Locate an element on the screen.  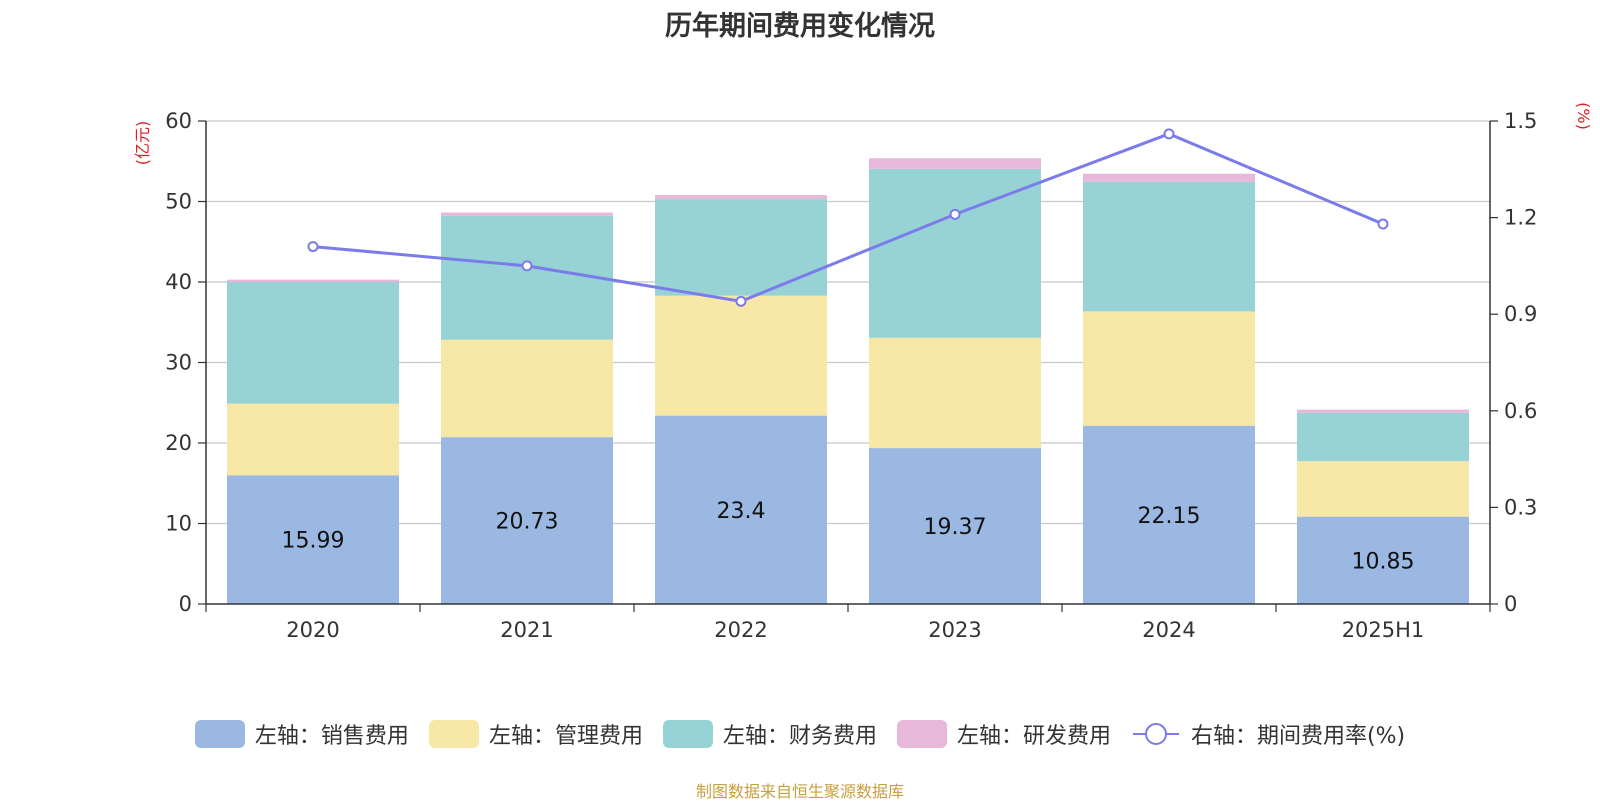
source-note: 制图数据来自恒生聚源数据库 is located at coordinates (799, 791).